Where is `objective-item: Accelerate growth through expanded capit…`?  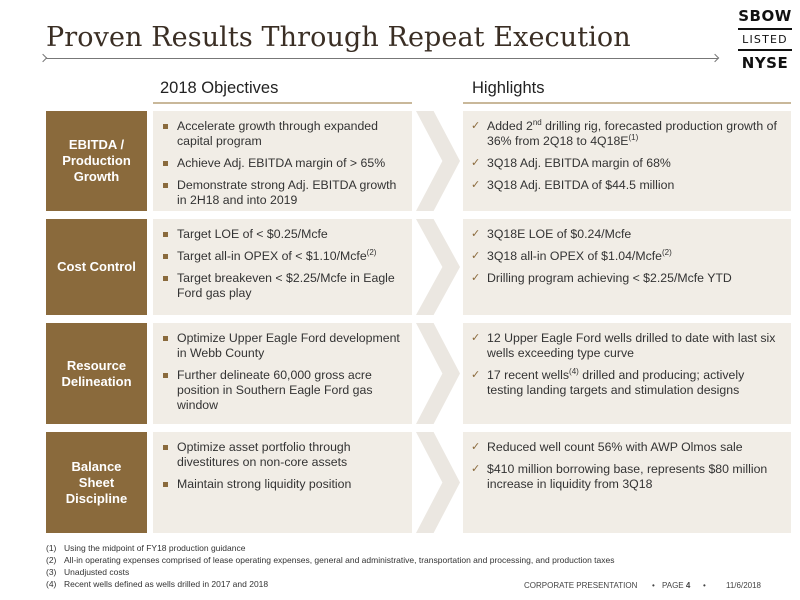 objective-item: Accelerate growth through expanded capit… is located at coordinates (281, 134).